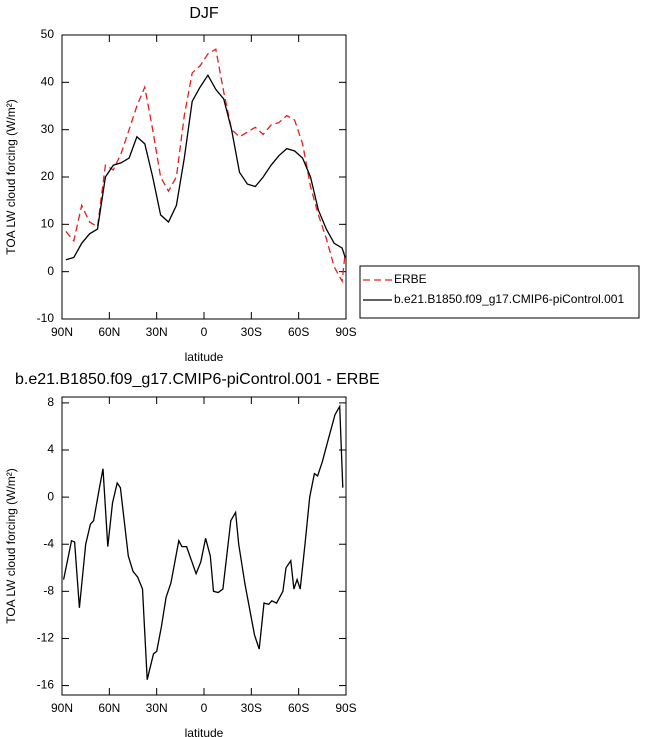  I want to click on y-tick-label: 40, so click(48, 82).